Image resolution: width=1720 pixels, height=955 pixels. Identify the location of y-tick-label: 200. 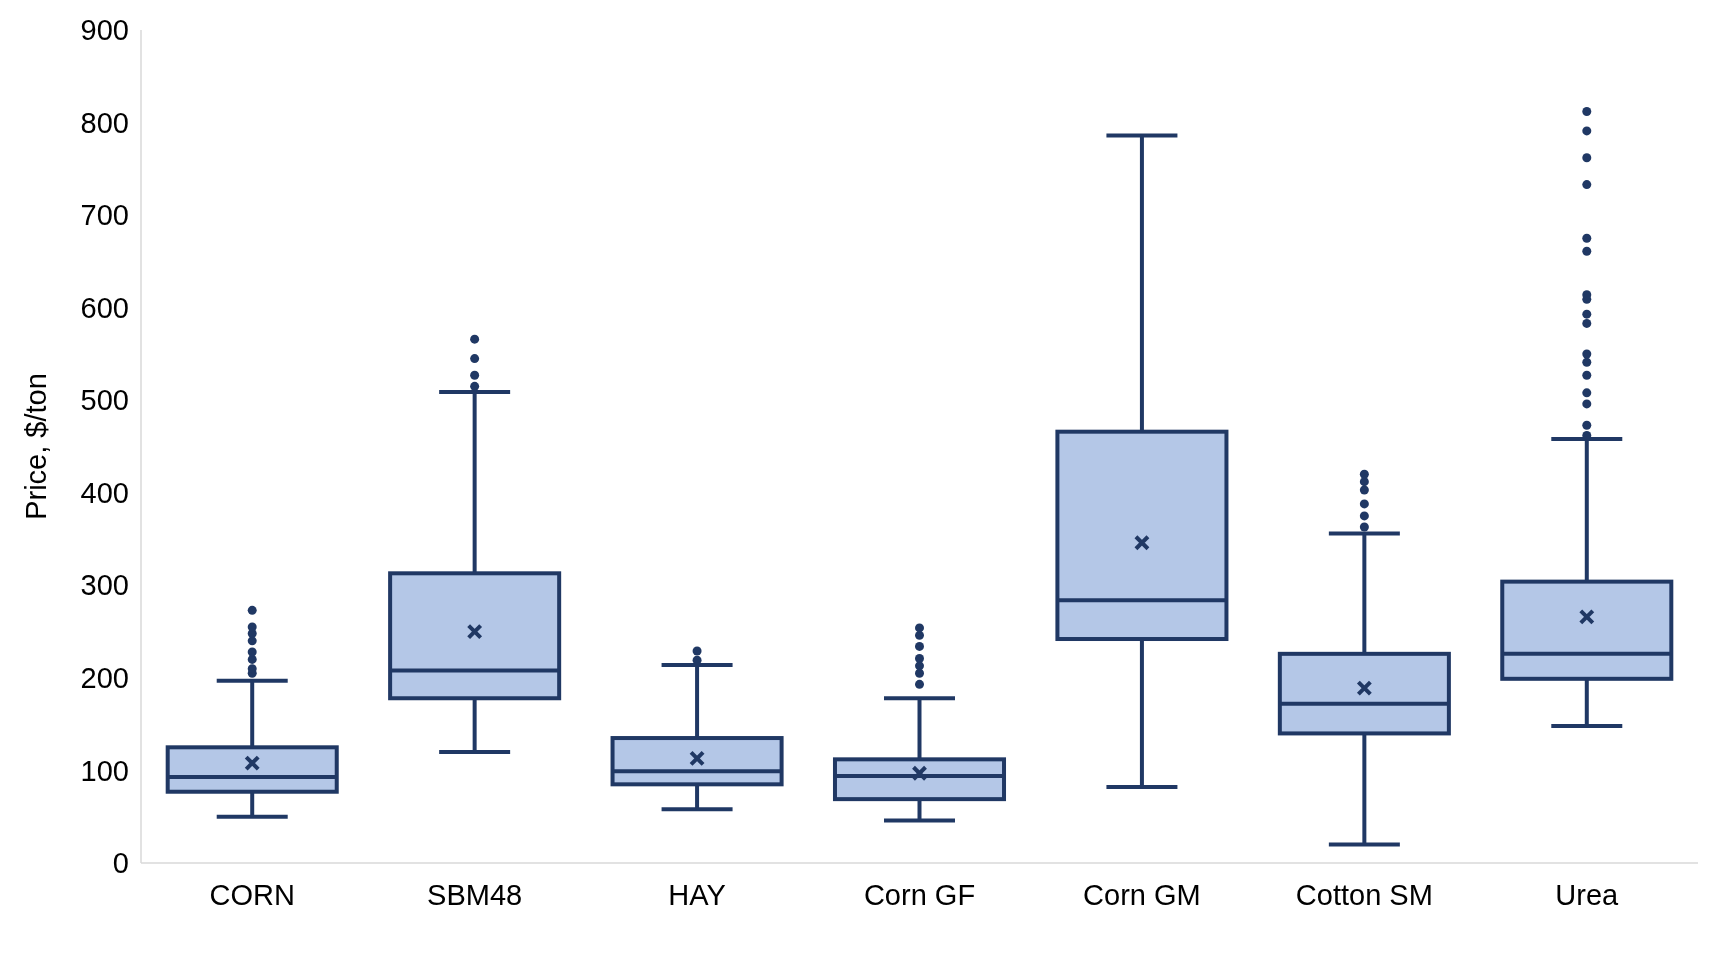
(104, 678).